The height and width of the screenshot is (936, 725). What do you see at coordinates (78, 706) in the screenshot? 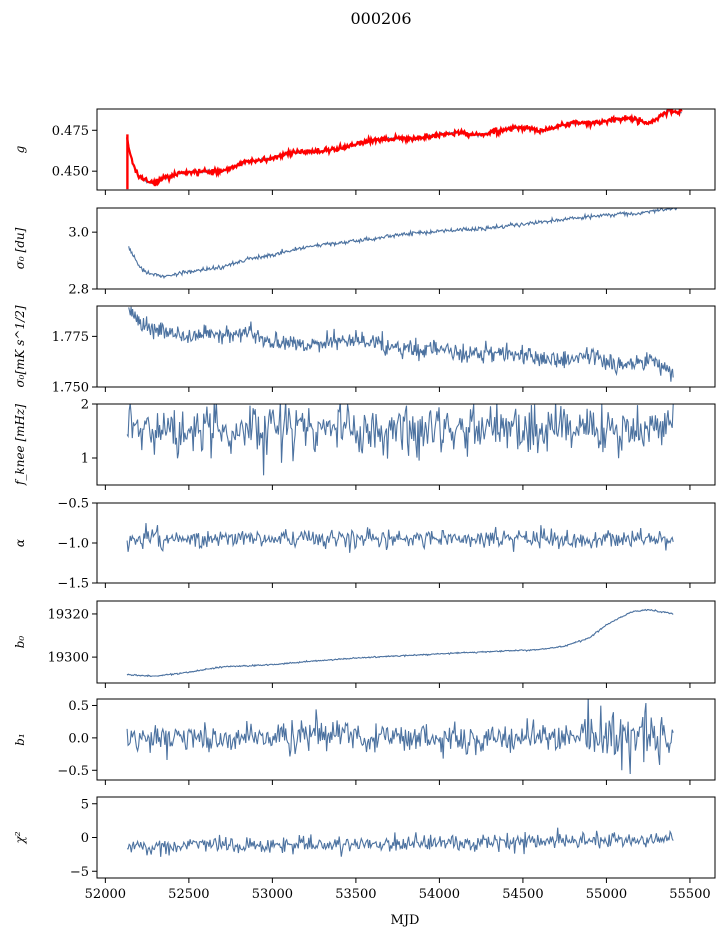
I see `y-tick-label: 0.5` at bounding box center [78, 706].